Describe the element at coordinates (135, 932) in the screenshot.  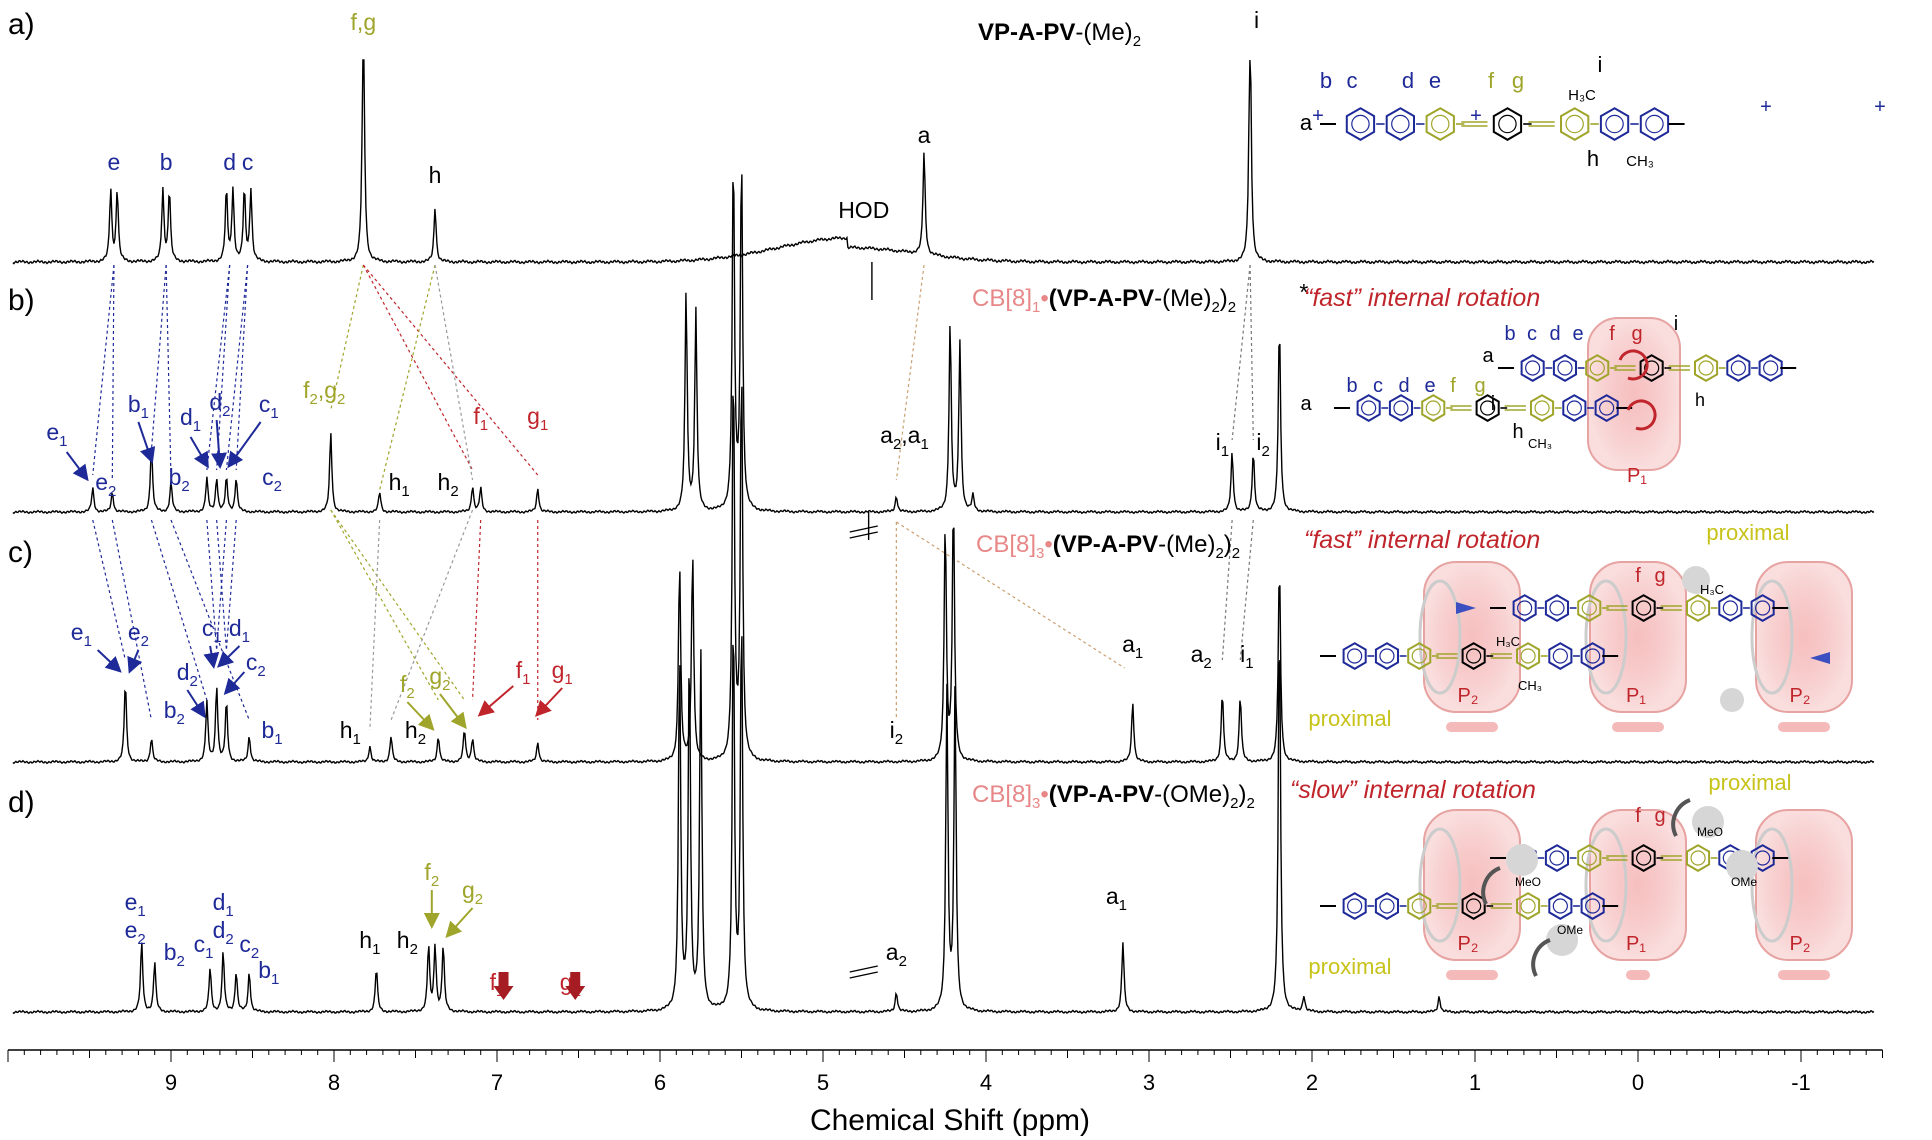
I see `peak-label: e2` at that location.